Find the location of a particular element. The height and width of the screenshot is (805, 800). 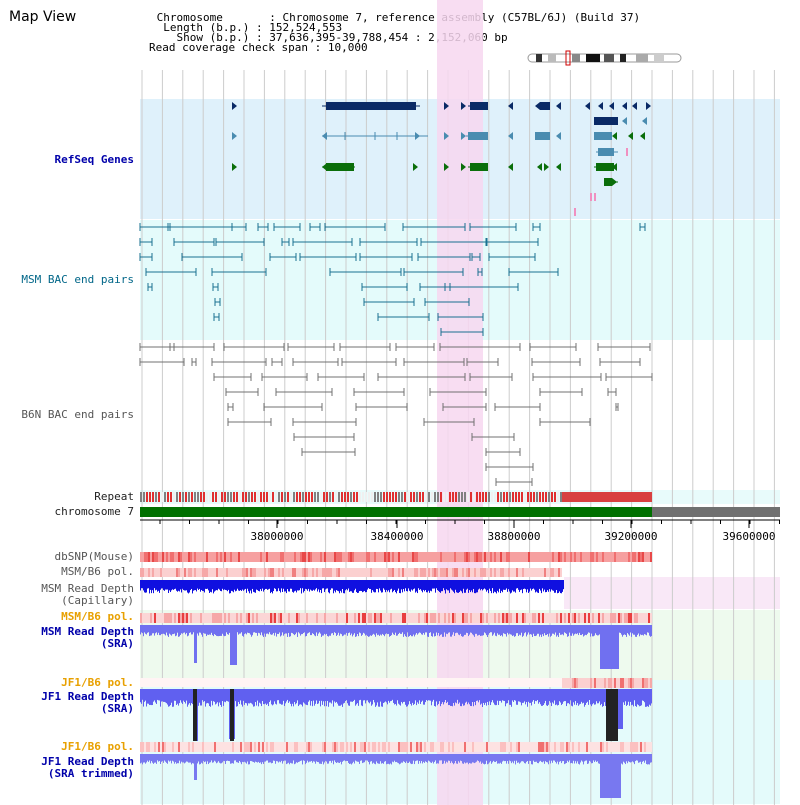

track-label-jf1-pol-1: JF1/B6 pol. is located at coordinates (97, 682).